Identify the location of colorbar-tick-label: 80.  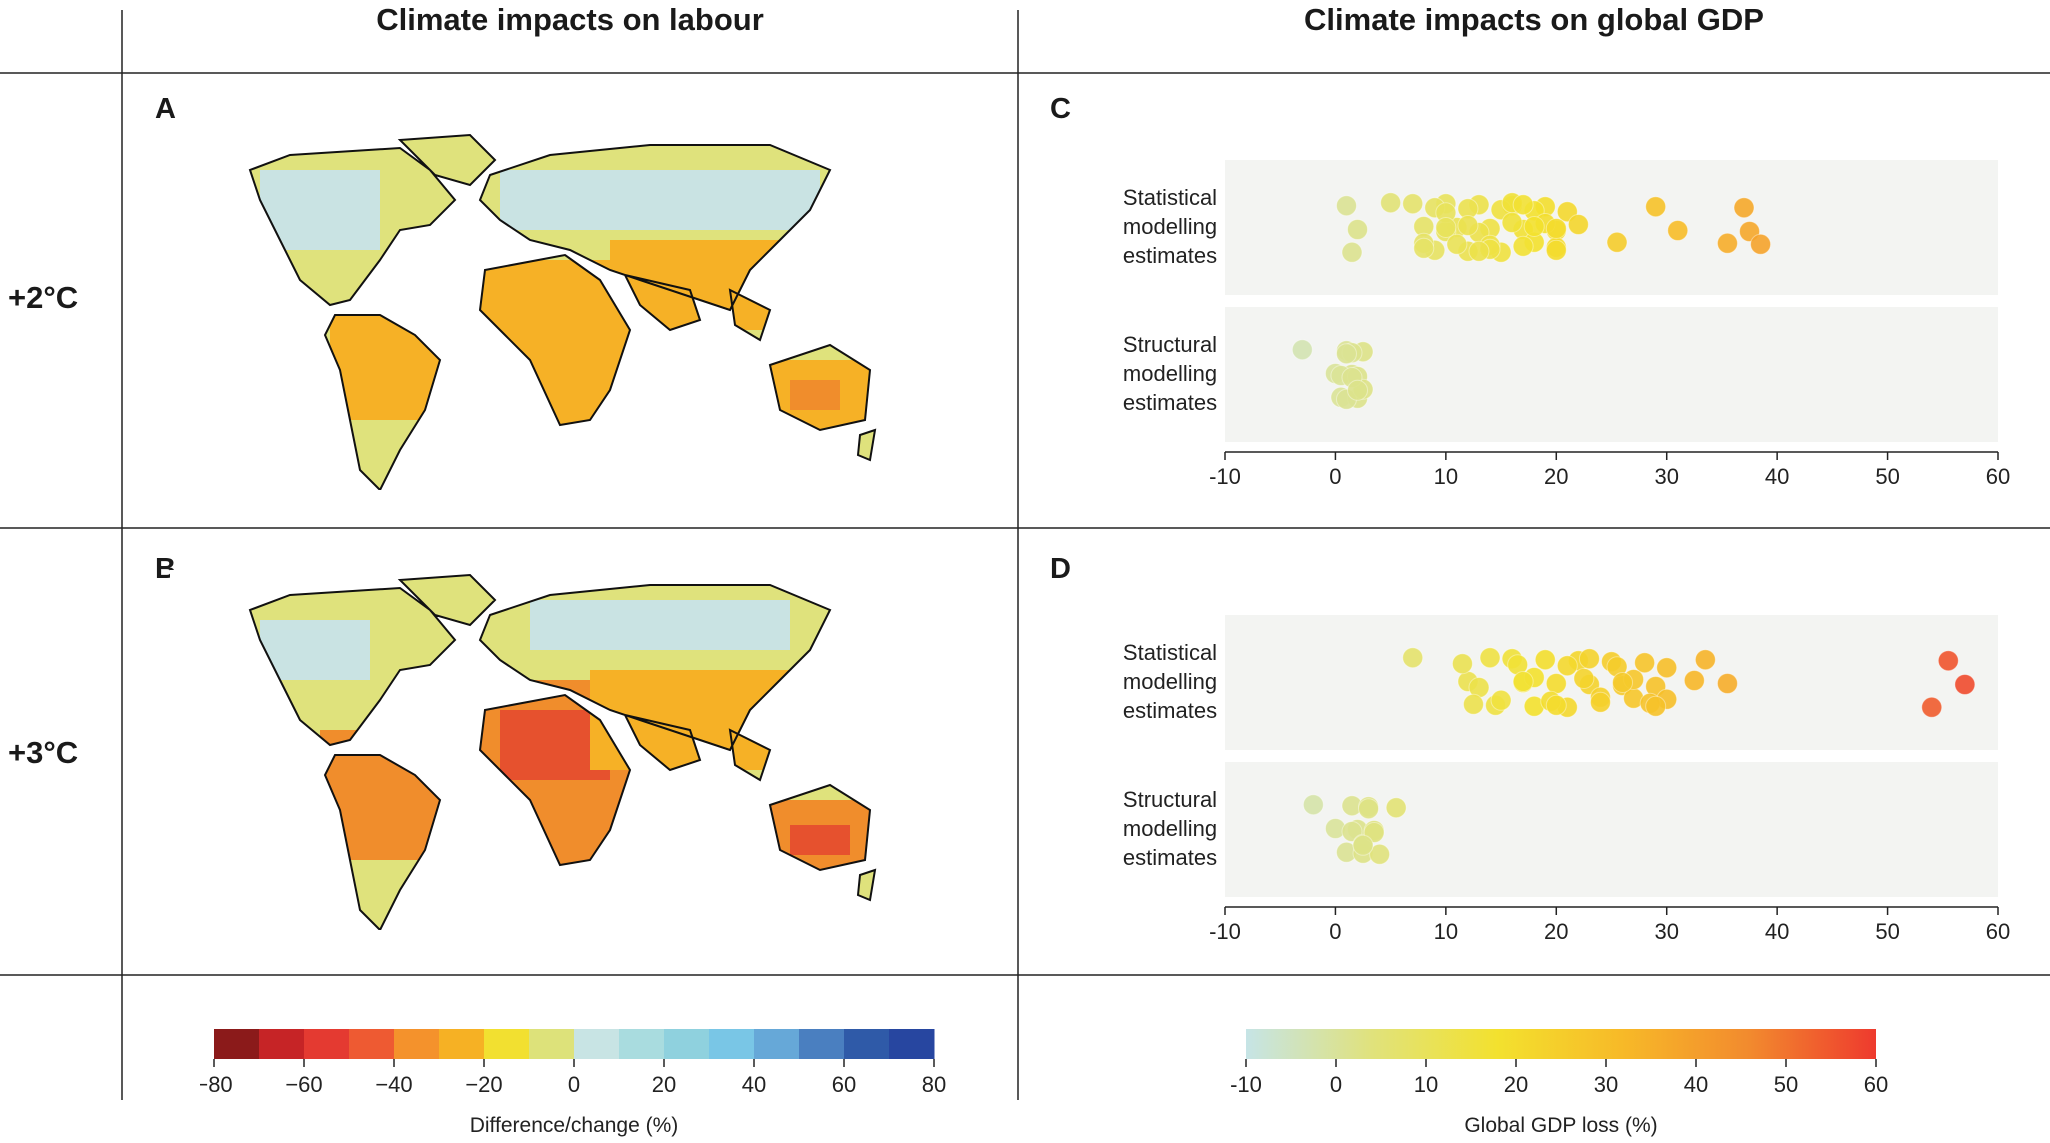
(934, 1084).